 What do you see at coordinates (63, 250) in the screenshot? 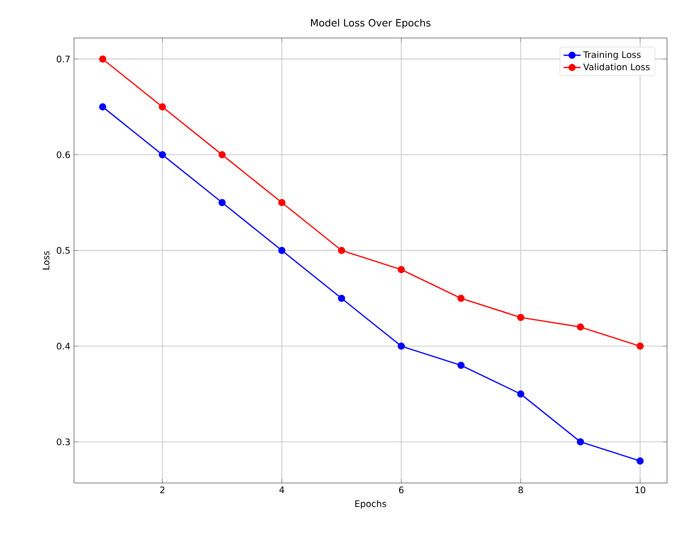
I see `y-tick-label: 0.5` at bounding box center [63, 250].